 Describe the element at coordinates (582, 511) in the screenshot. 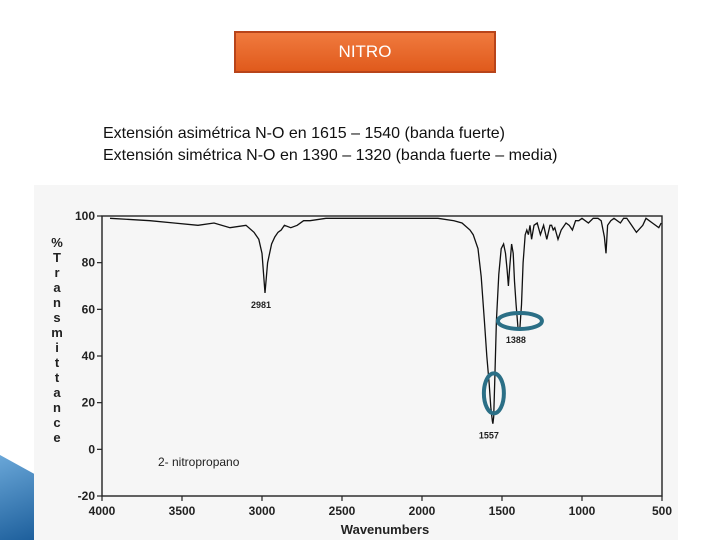

I see `x-tick-label: 1000` at that location.